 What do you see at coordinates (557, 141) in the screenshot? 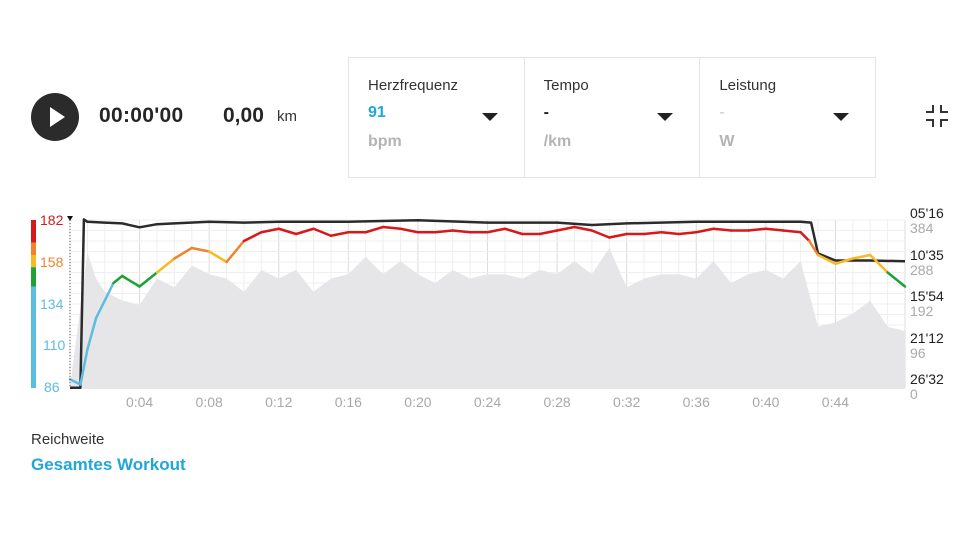
I see `metric-unit: /km` at bounding box center [557, 141].